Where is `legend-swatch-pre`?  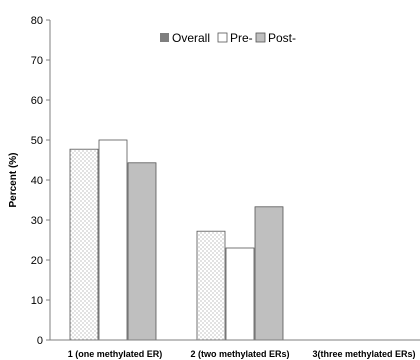 legend-swatch-pre is located at coordinates (222, 37).